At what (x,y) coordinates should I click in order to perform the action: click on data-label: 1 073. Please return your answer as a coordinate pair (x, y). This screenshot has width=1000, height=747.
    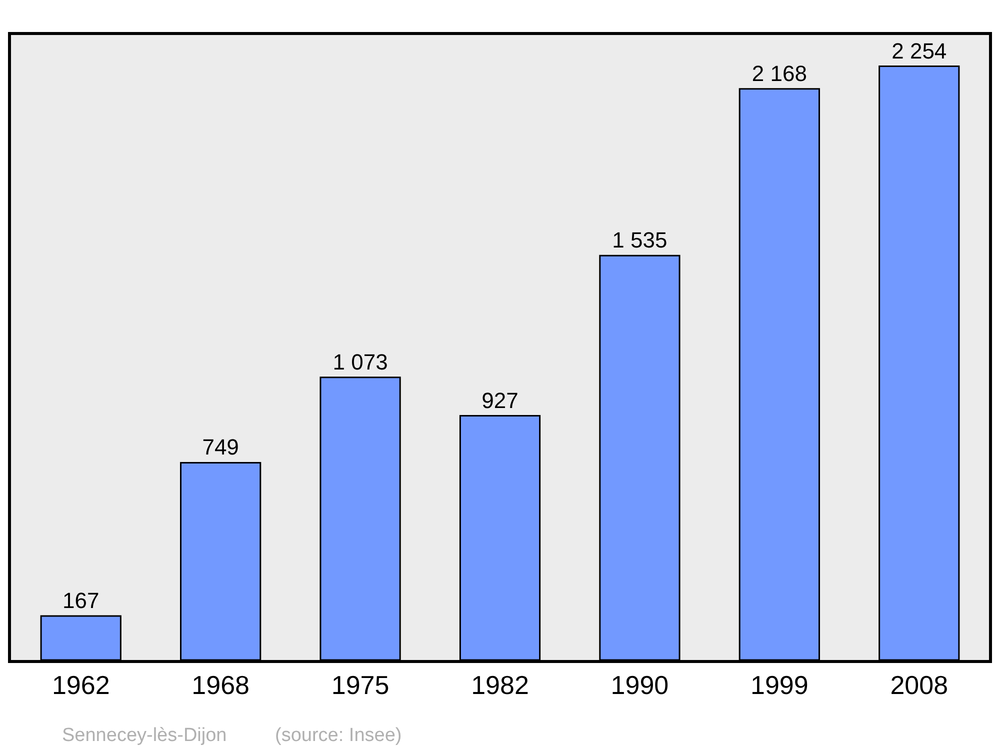
    Looking at the image, I should click on (360, 361).